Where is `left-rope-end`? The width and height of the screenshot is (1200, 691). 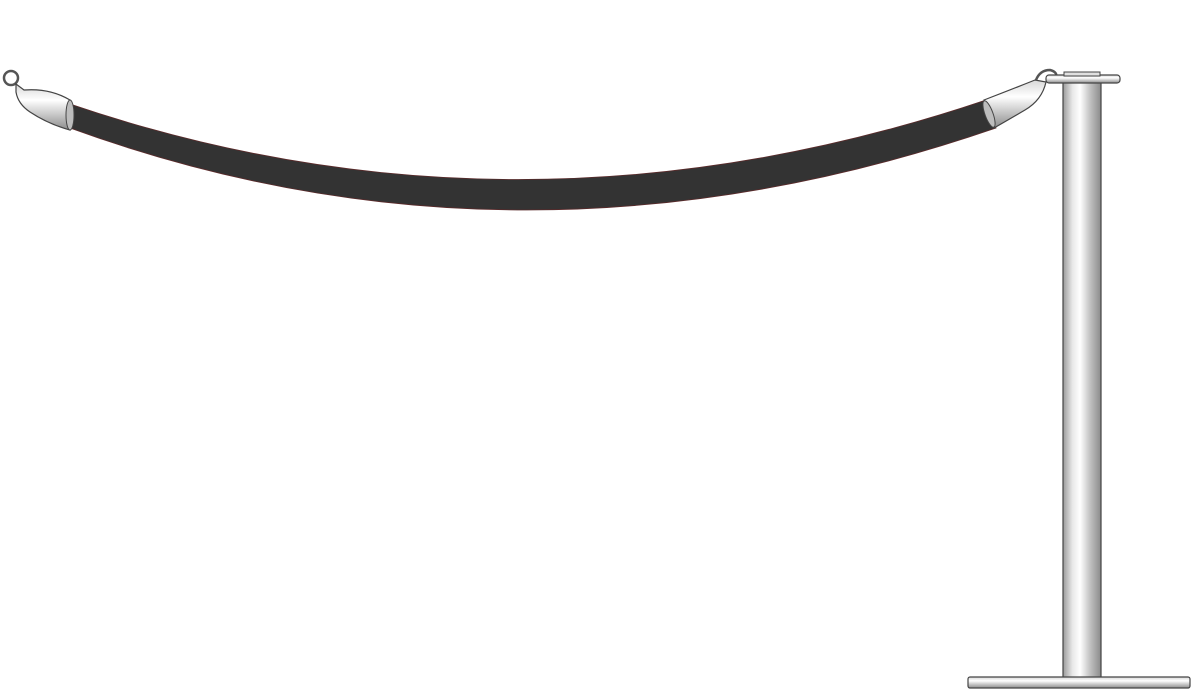 left-rope-end is located at coordinates (38, 100).